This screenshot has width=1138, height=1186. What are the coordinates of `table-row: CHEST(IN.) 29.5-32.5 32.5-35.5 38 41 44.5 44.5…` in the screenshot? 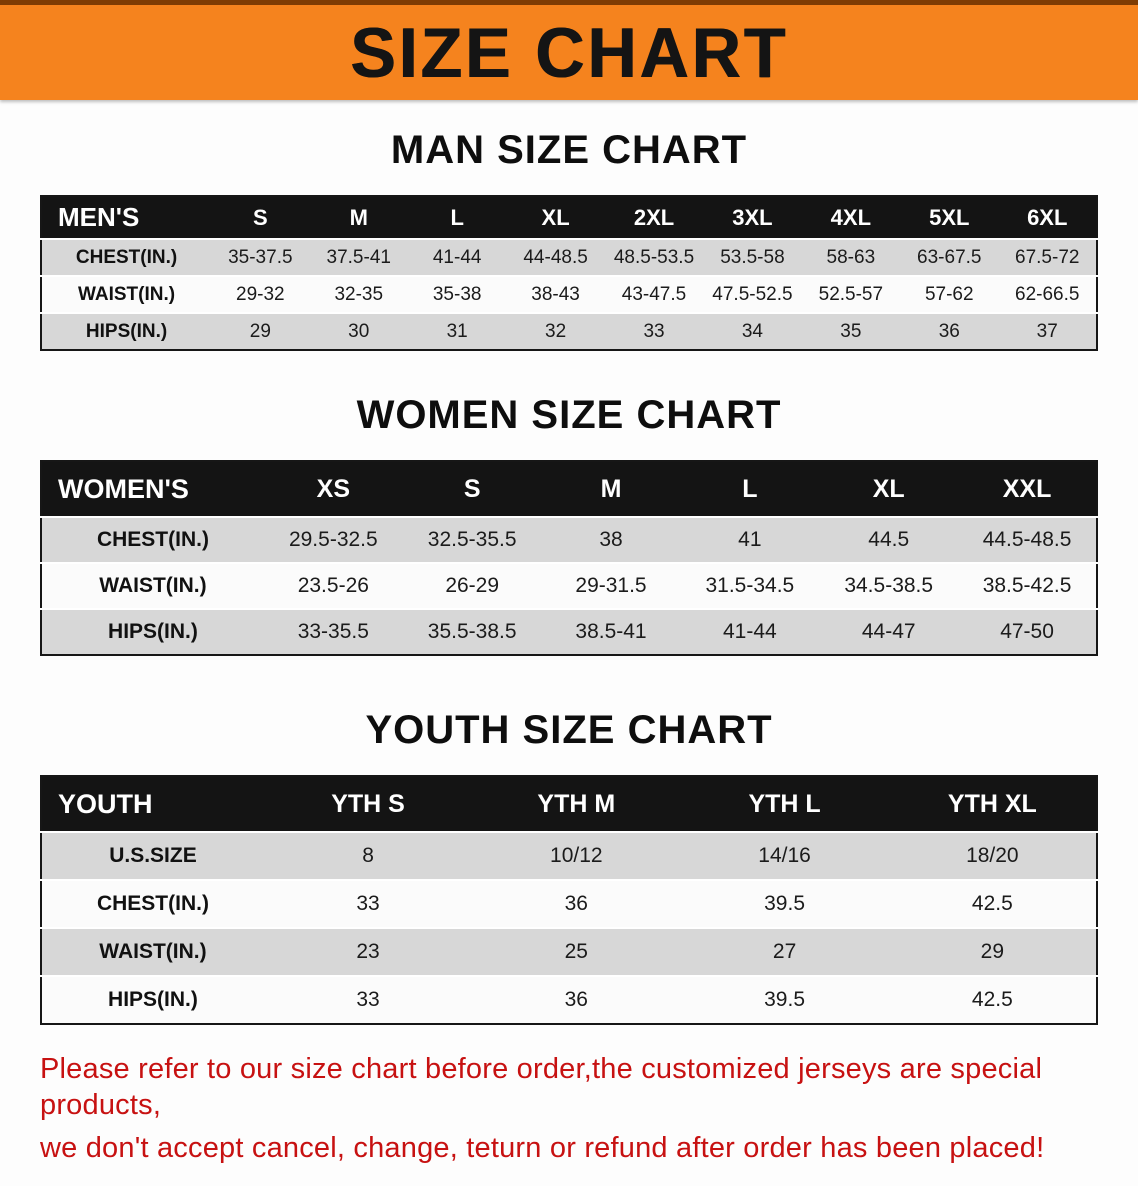 It's located at (569, 540).